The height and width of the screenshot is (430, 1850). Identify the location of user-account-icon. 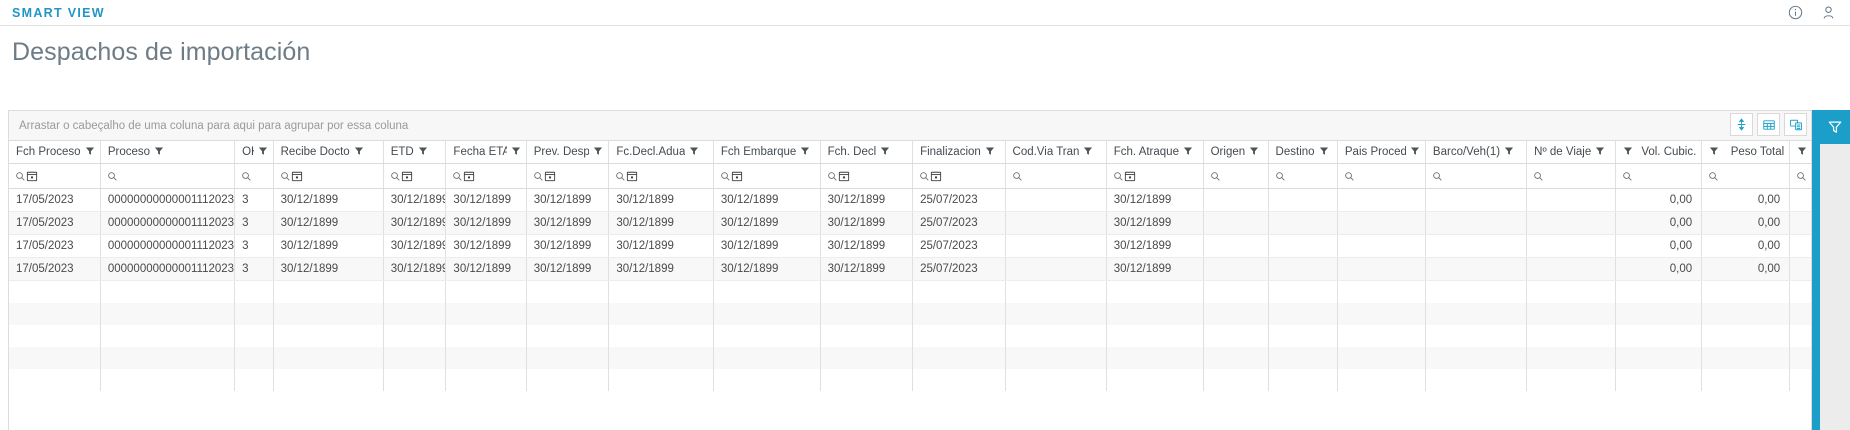
(1828, 12).